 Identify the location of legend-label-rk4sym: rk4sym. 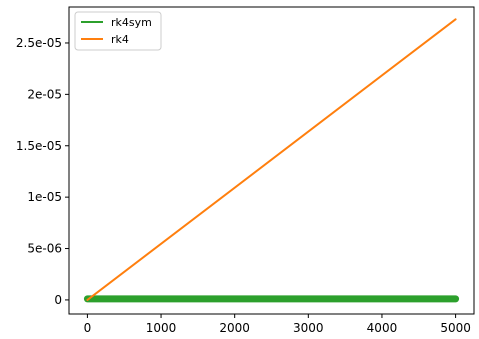
(131, 22).